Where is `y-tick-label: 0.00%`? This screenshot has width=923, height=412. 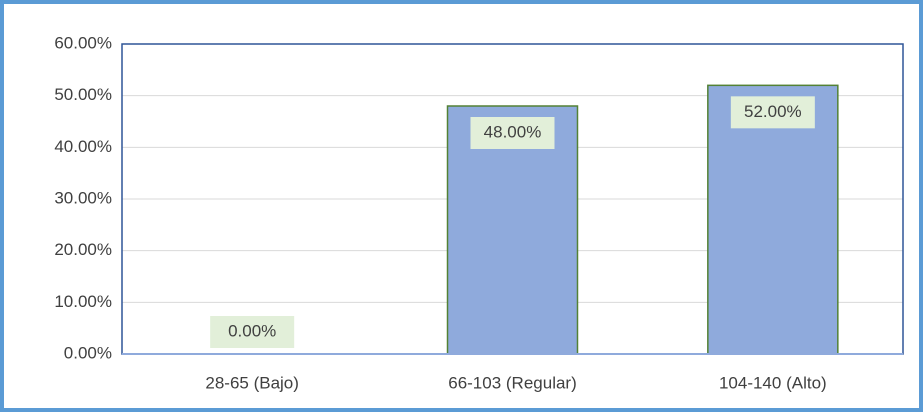 y-tick-label: 0.00% is located at coordinates (88, 352).